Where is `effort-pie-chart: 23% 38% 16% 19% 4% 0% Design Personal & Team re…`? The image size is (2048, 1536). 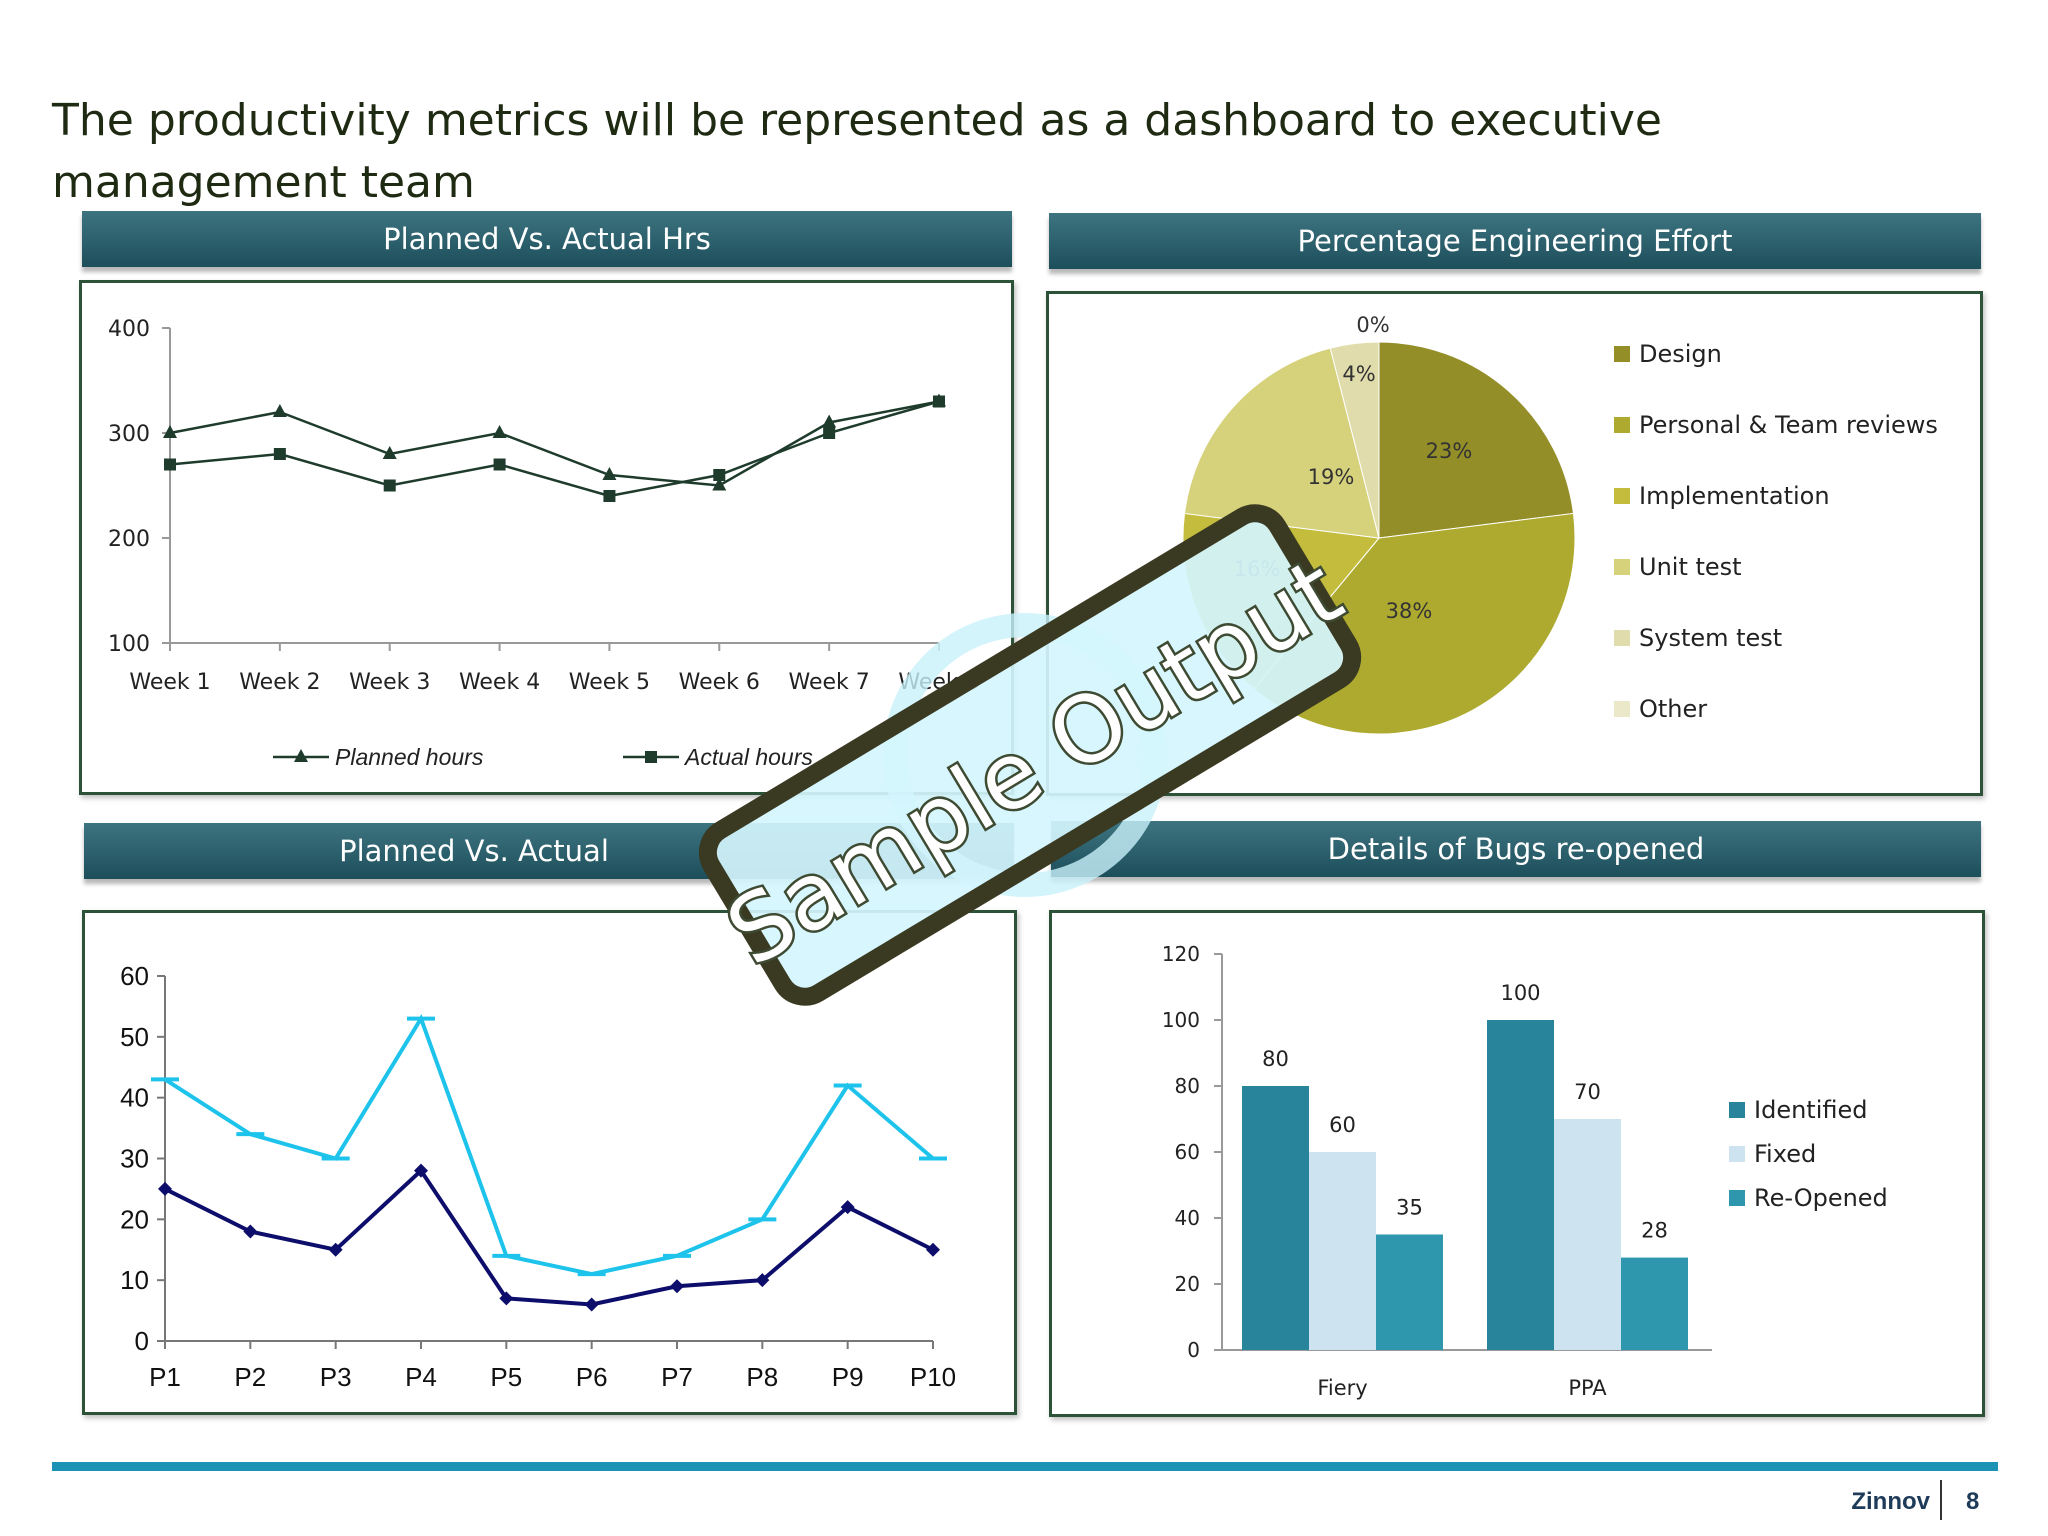 effort-pie-chart: 23% 38% 16% 19% 4% 0% Design Personal & Team re… is located at coordinates (1560, 524).